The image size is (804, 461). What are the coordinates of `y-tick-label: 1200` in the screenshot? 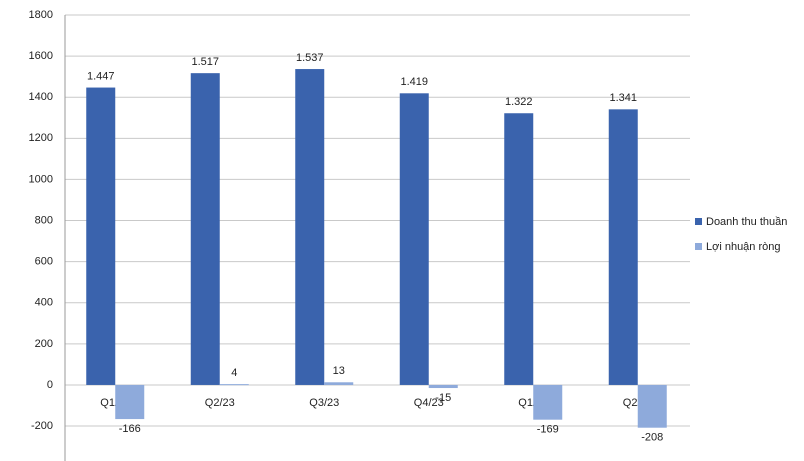 It's located at (41, 138).